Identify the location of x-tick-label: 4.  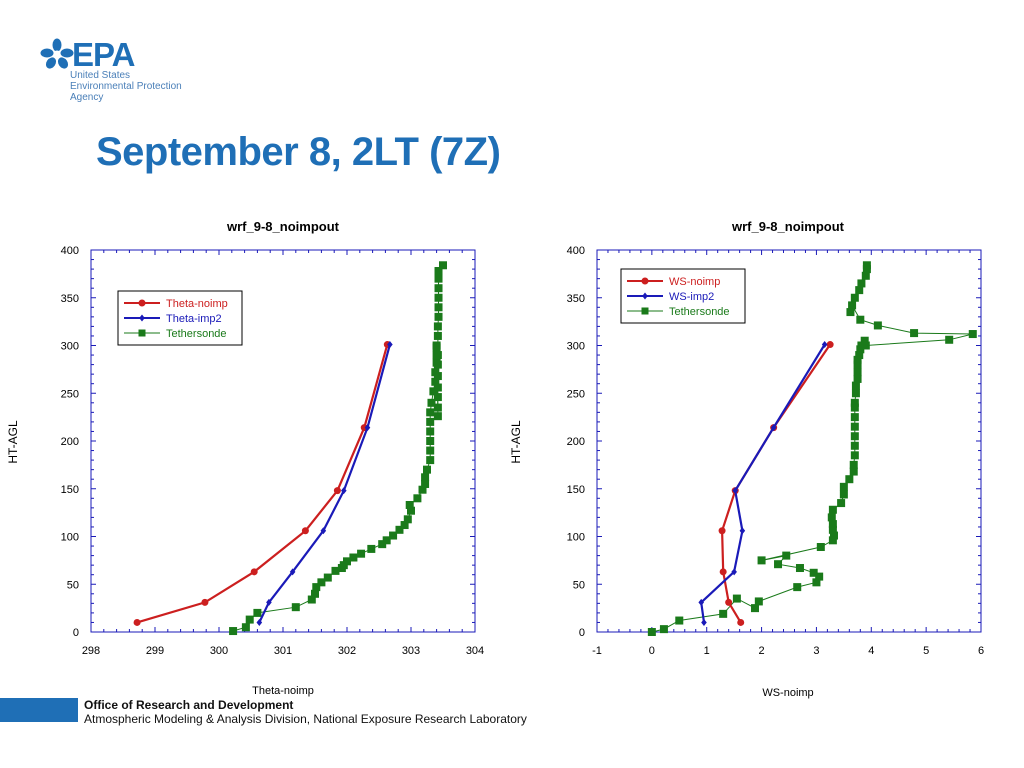
(871, 651).